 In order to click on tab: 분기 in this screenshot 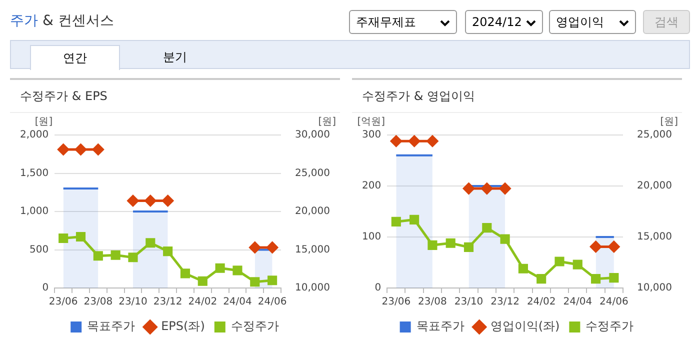, I will do `click(175, 57)`.